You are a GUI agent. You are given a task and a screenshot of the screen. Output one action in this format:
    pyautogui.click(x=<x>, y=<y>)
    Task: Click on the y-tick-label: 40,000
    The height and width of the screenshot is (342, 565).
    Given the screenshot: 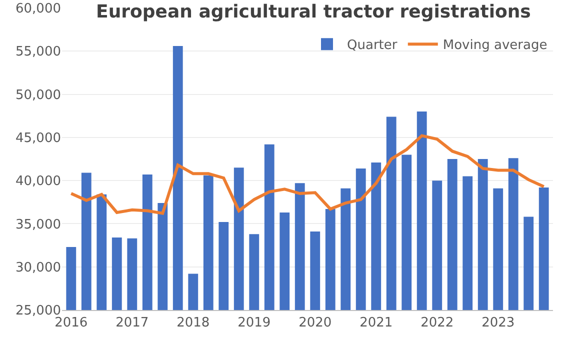 What is the action you would take?
    pyautogui.click(x=38, y=182)
    